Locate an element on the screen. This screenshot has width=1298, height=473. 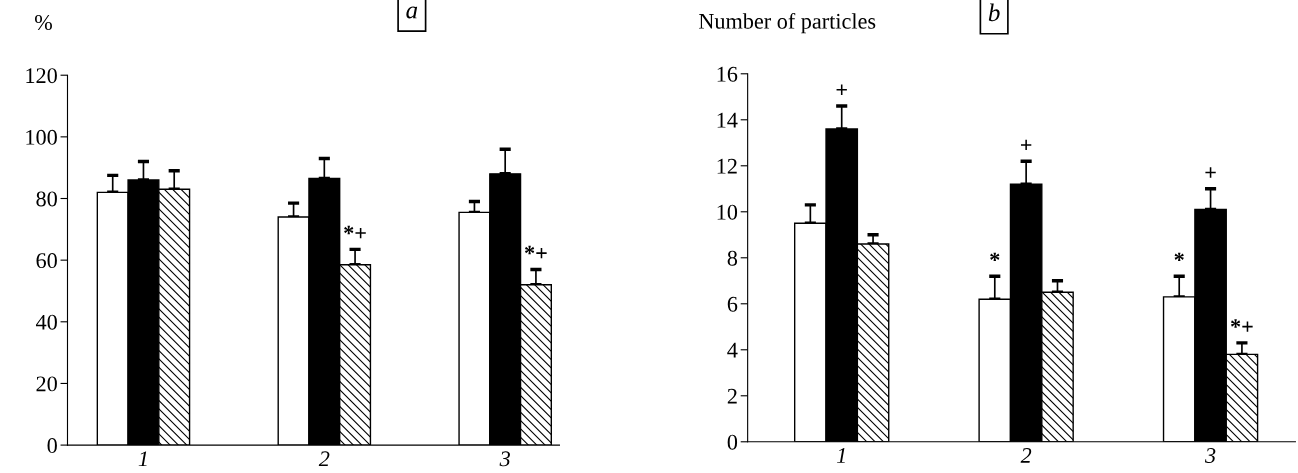
y-tick-label: 2 is located at coordinates (732, 396).